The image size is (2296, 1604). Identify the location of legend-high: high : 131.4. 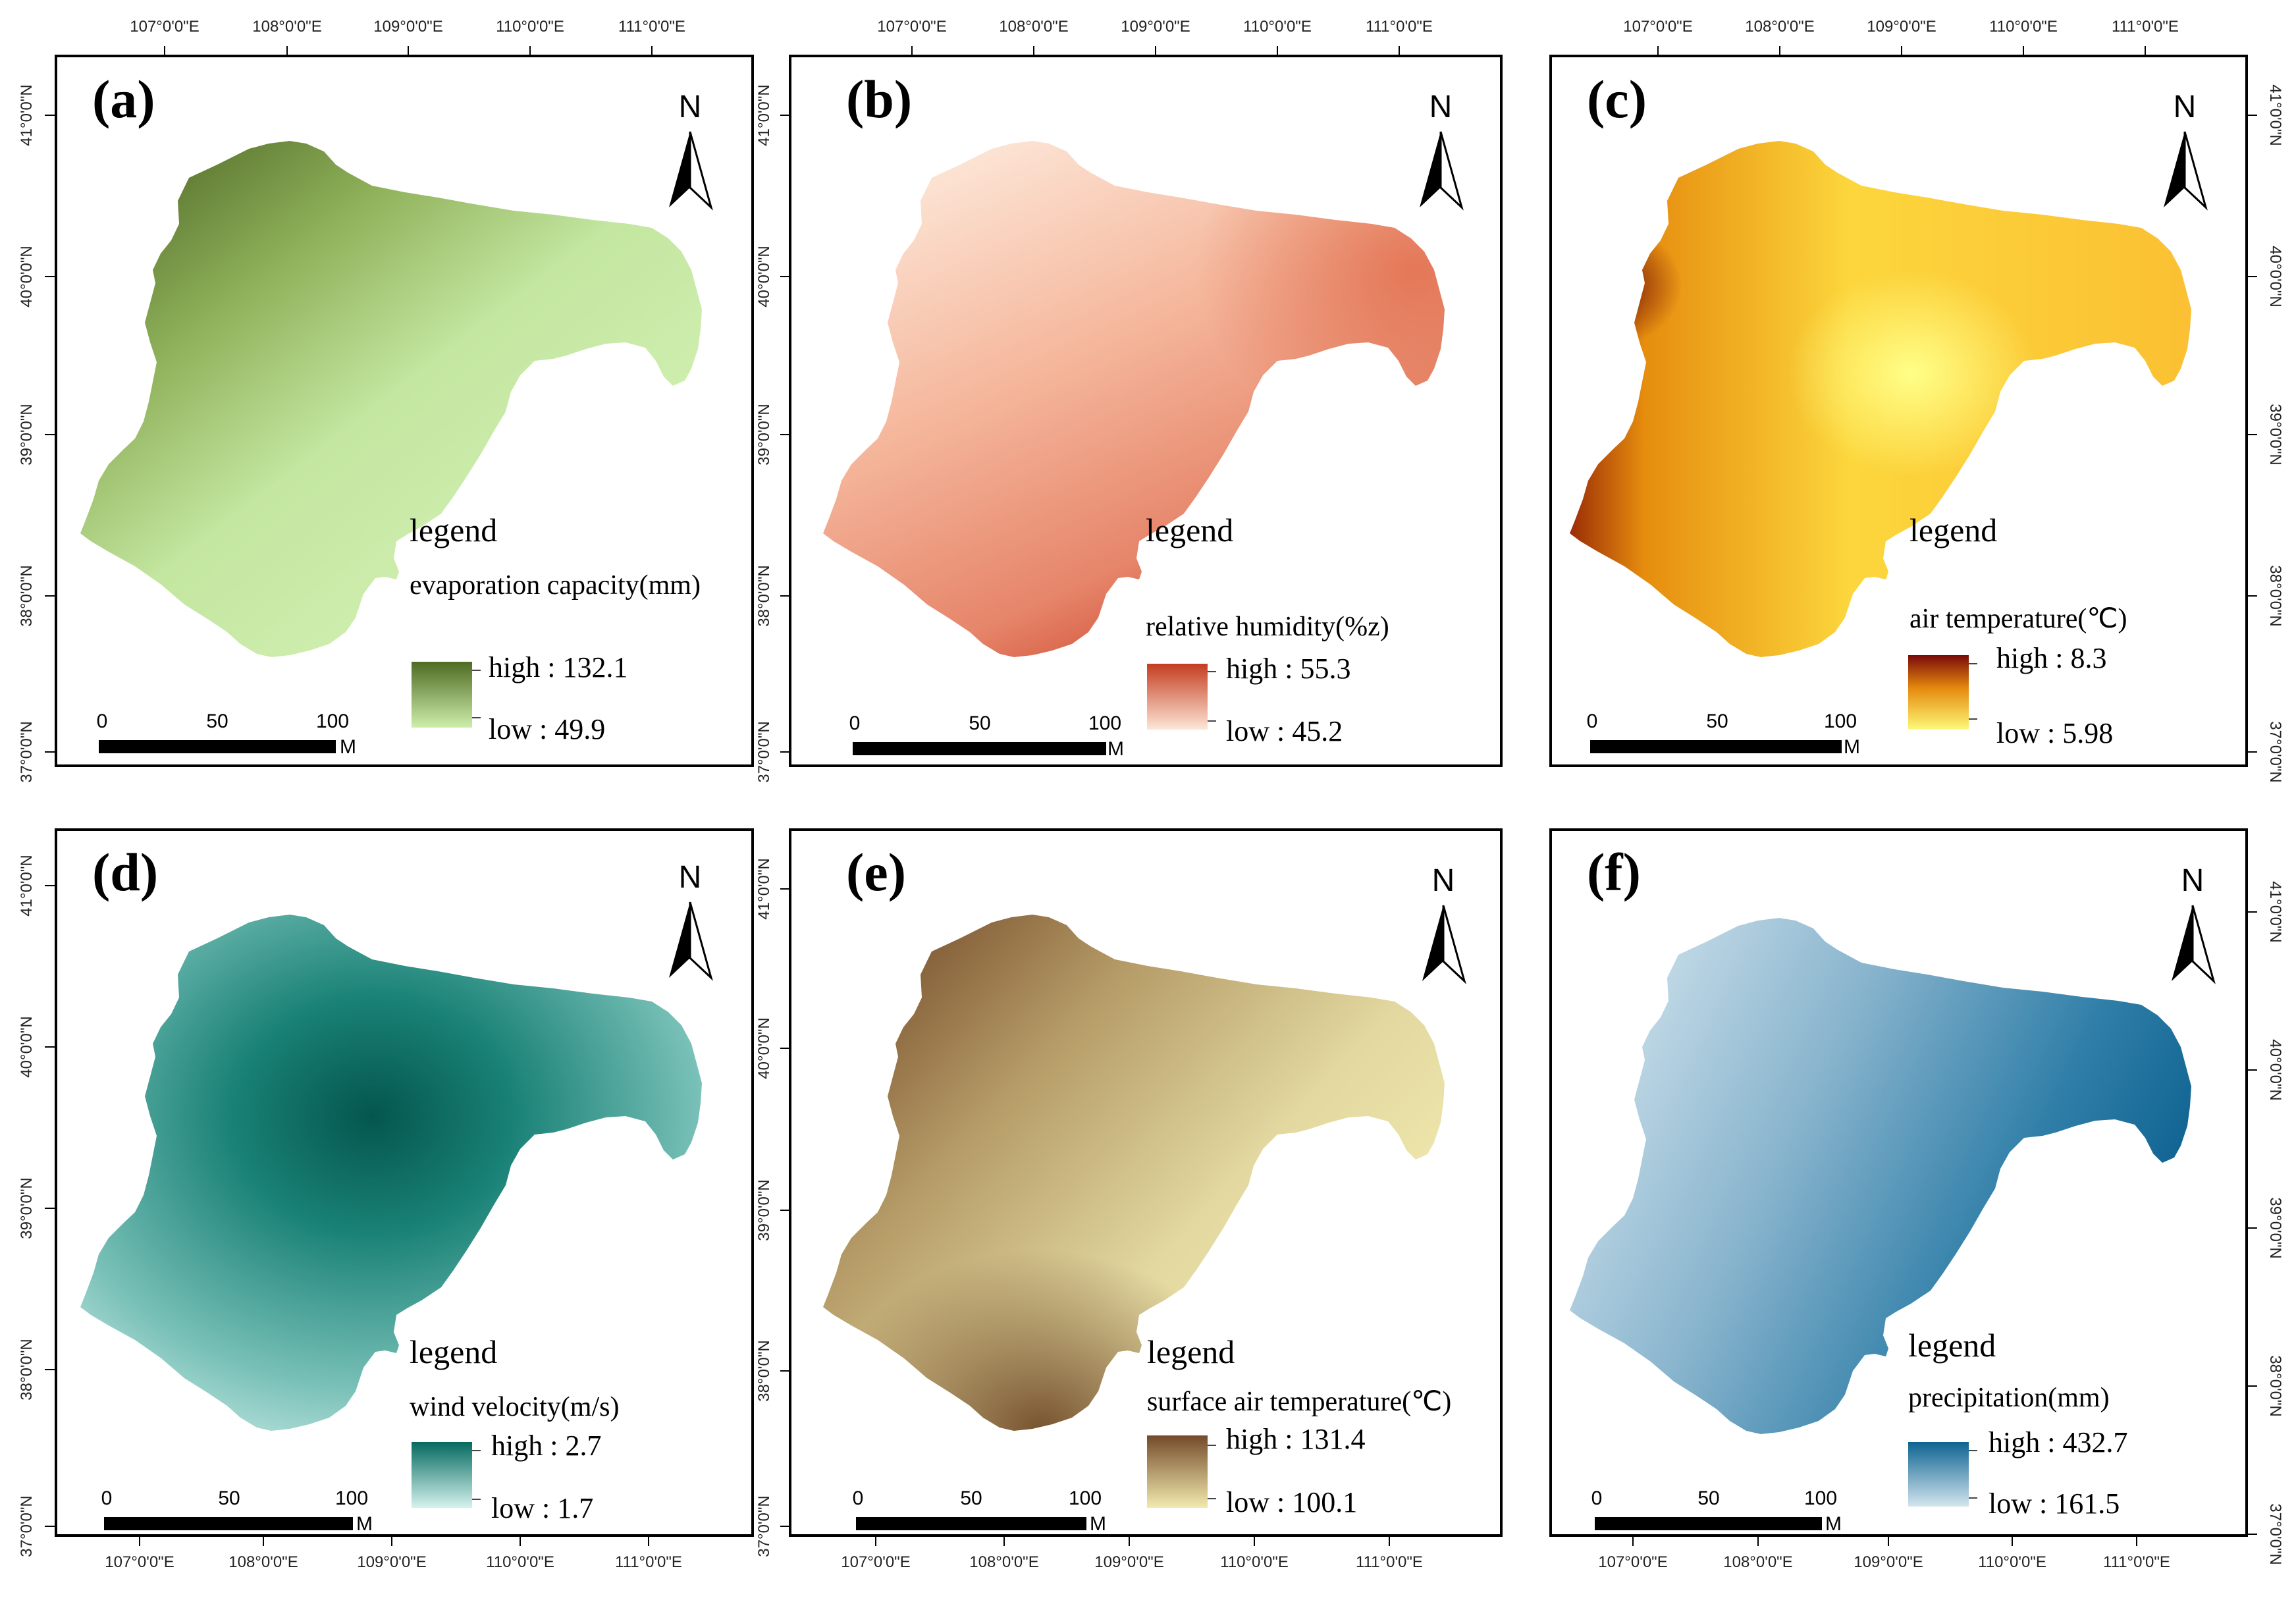
(1295, 1439).